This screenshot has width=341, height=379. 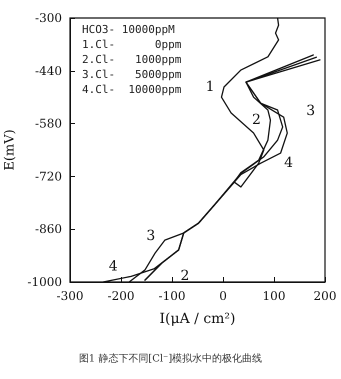 What do you see at coordinates (132, 44) in the screenshot?
I see `annotation: 1.Cl- 0ppm` at bounding box center [132, 44].